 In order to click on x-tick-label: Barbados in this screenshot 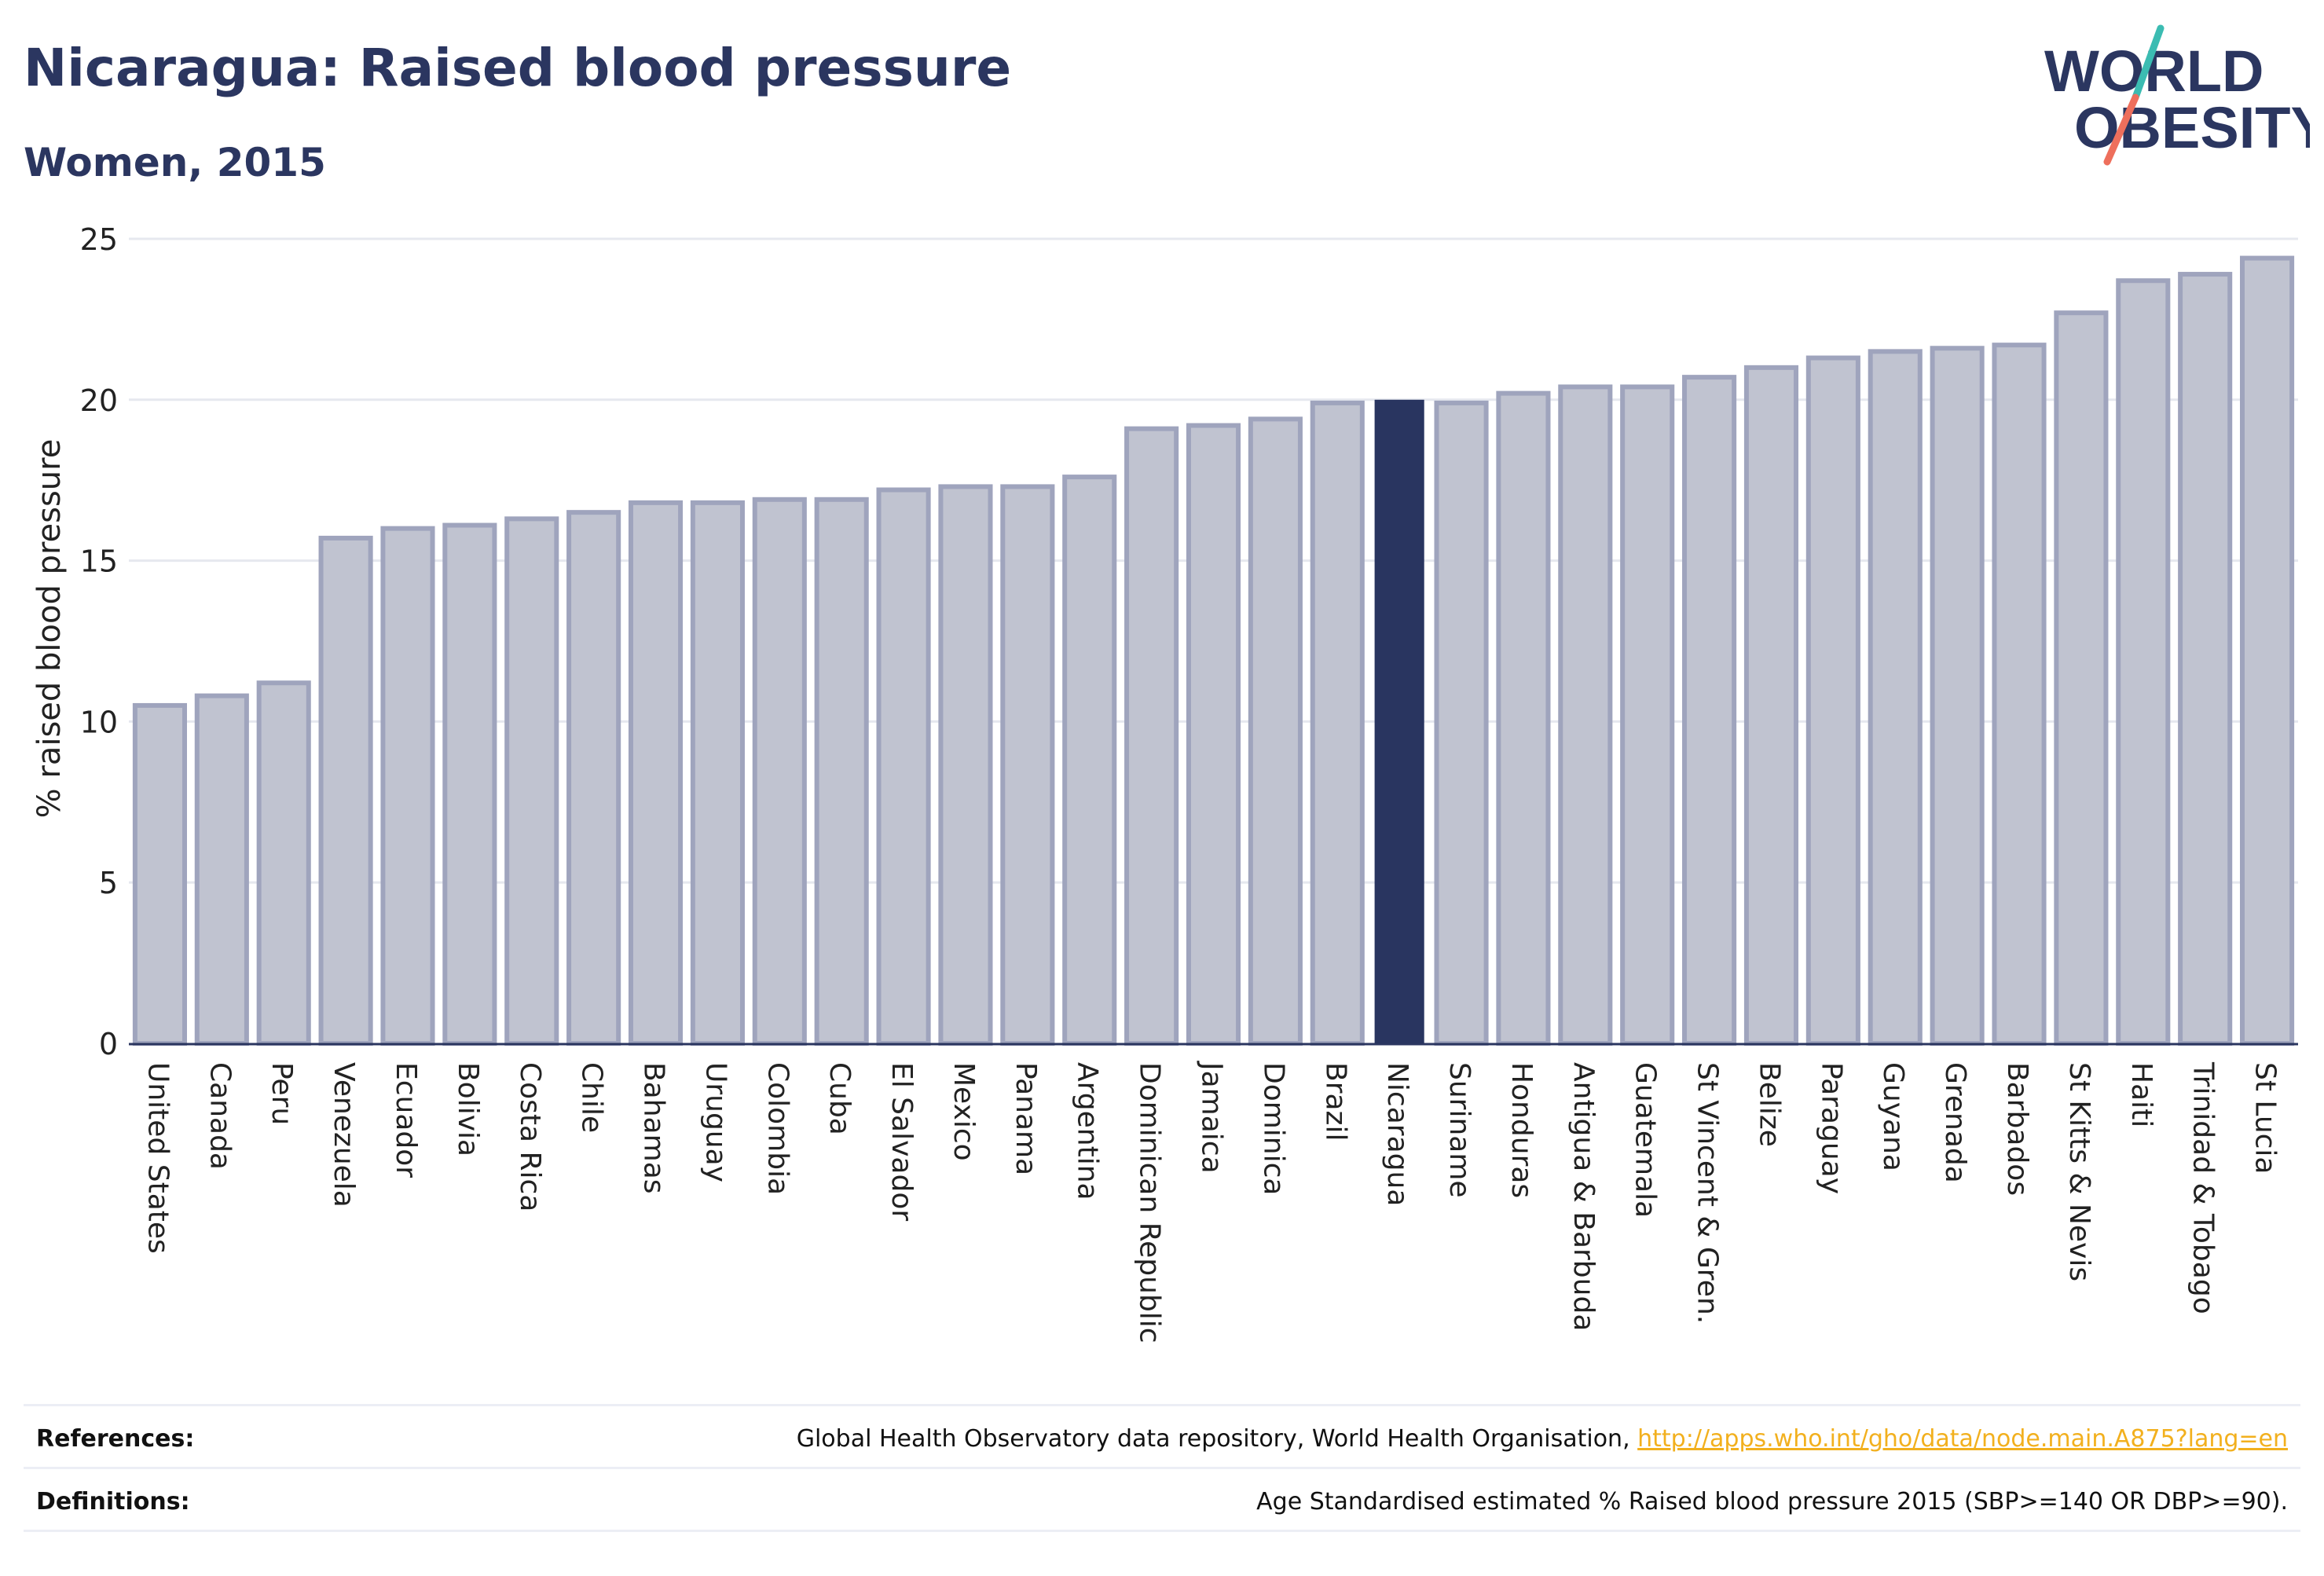, I will do `click(2017, 1129)`.